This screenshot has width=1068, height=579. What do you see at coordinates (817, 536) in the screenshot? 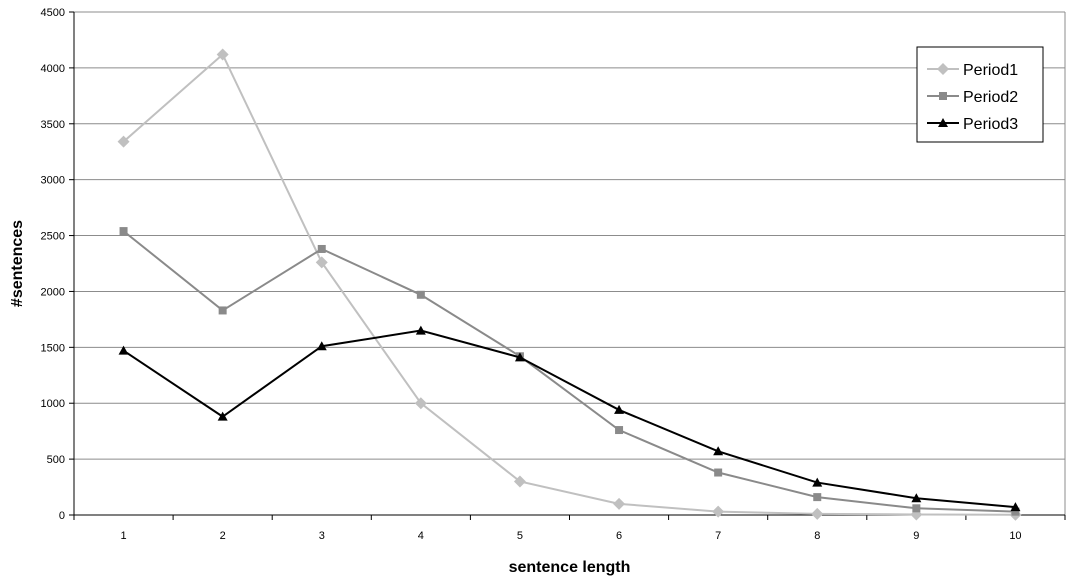
I see `x-tick-label: 8` at bounding box center [817, 536].